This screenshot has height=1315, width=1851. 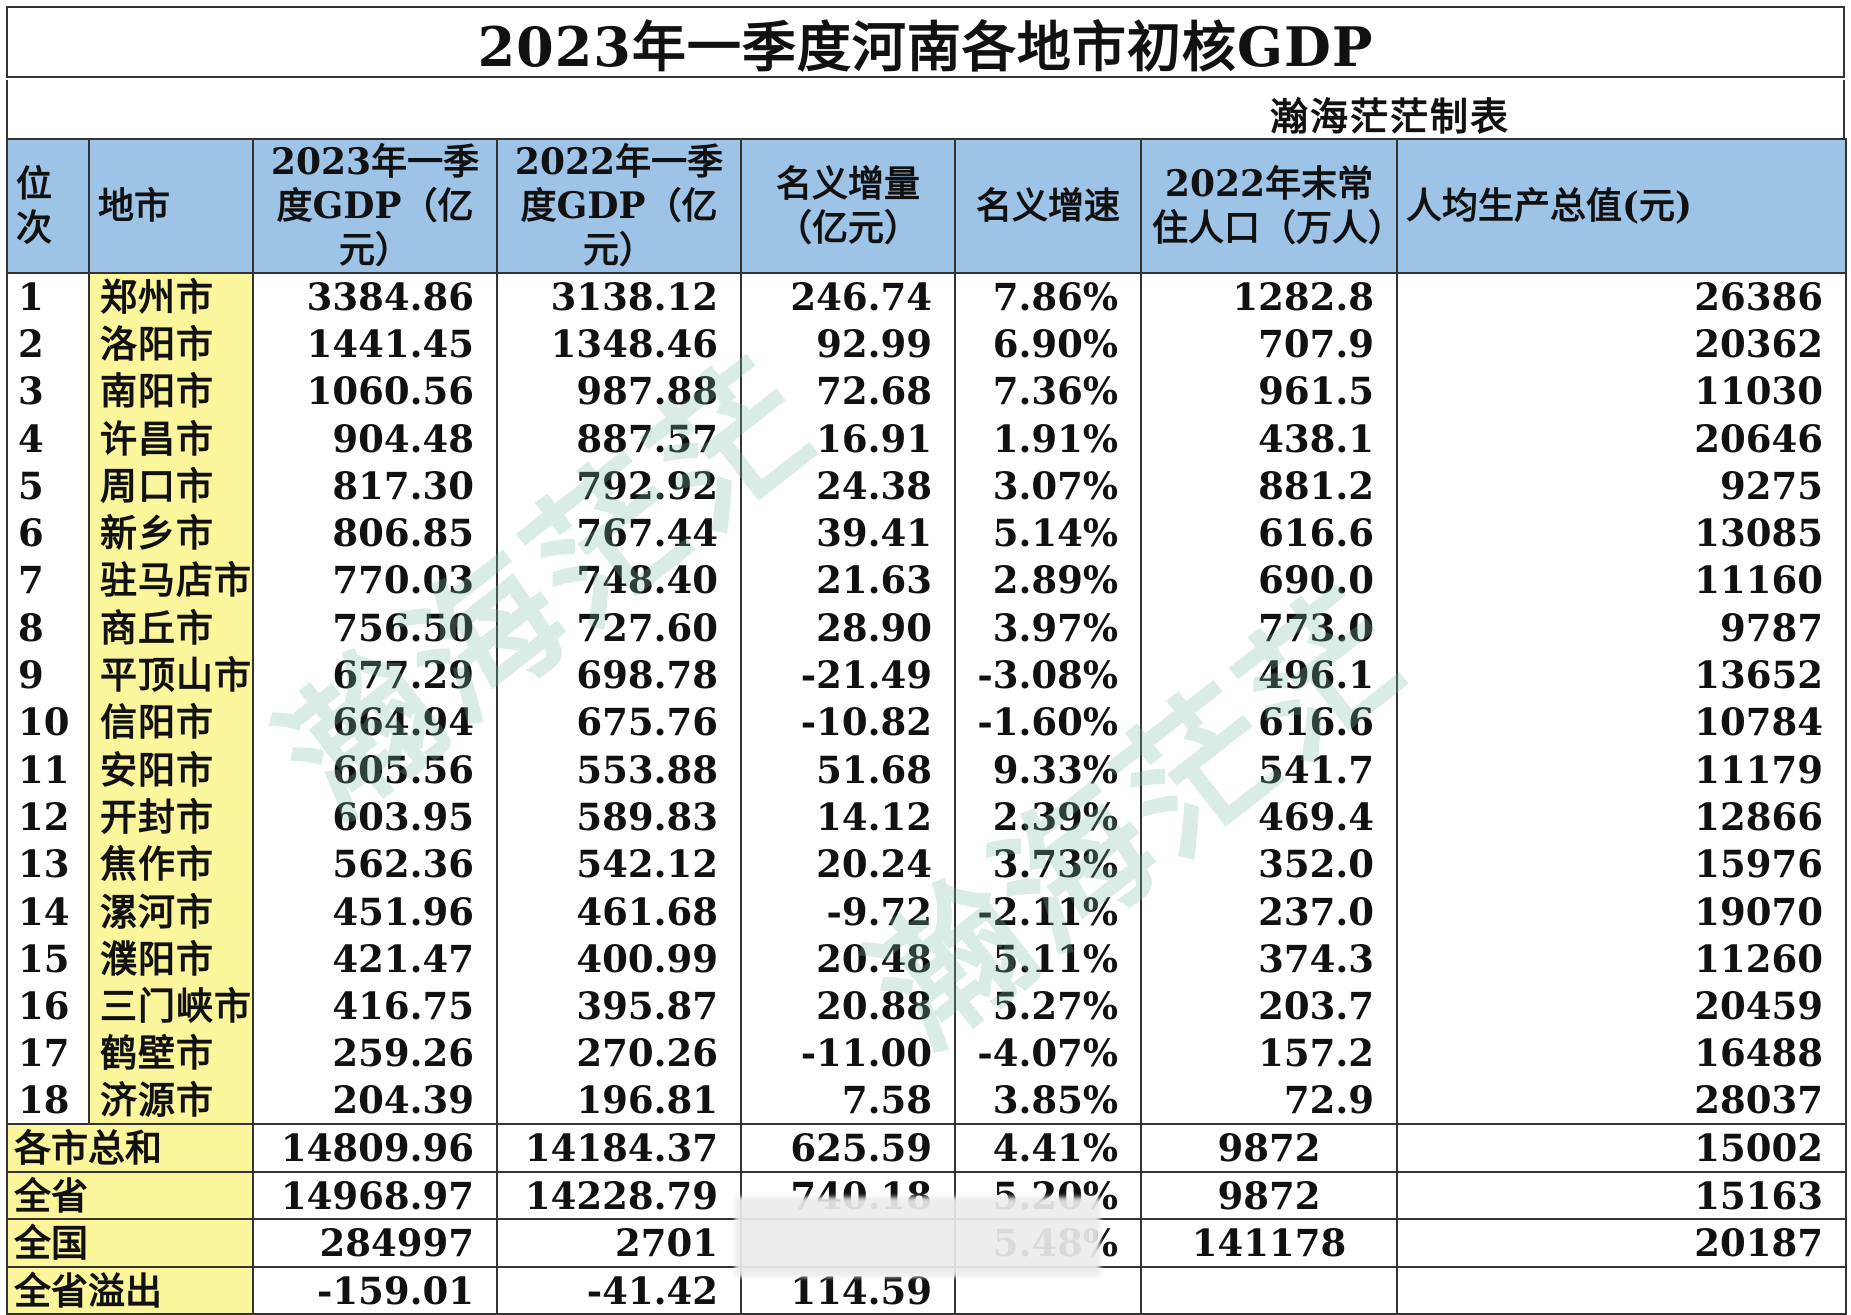 What do you see at coordinates (1048, 864) in the screenshot?
I see `cell-growth: 3.73%` at bounding box center [1048, 864].